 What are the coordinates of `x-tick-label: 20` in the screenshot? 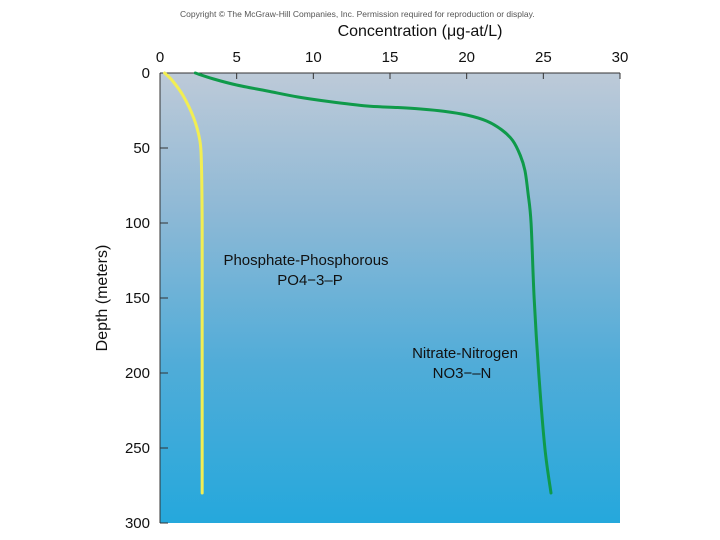 It's located at (466, 57).